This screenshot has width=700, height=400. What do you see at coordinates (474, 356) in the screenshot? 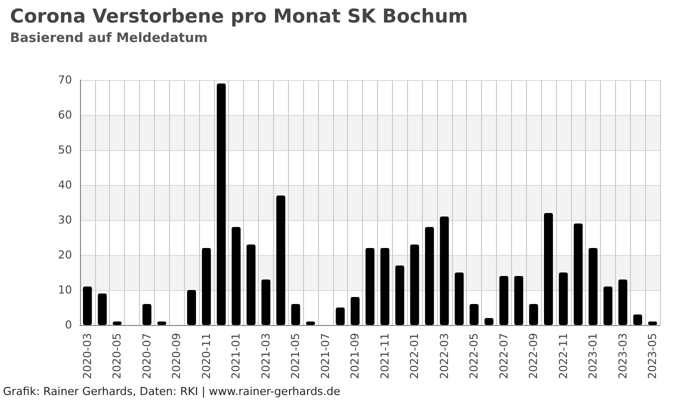
I see `x-tick-label: 2022-05` at bounding box center [474, 356].